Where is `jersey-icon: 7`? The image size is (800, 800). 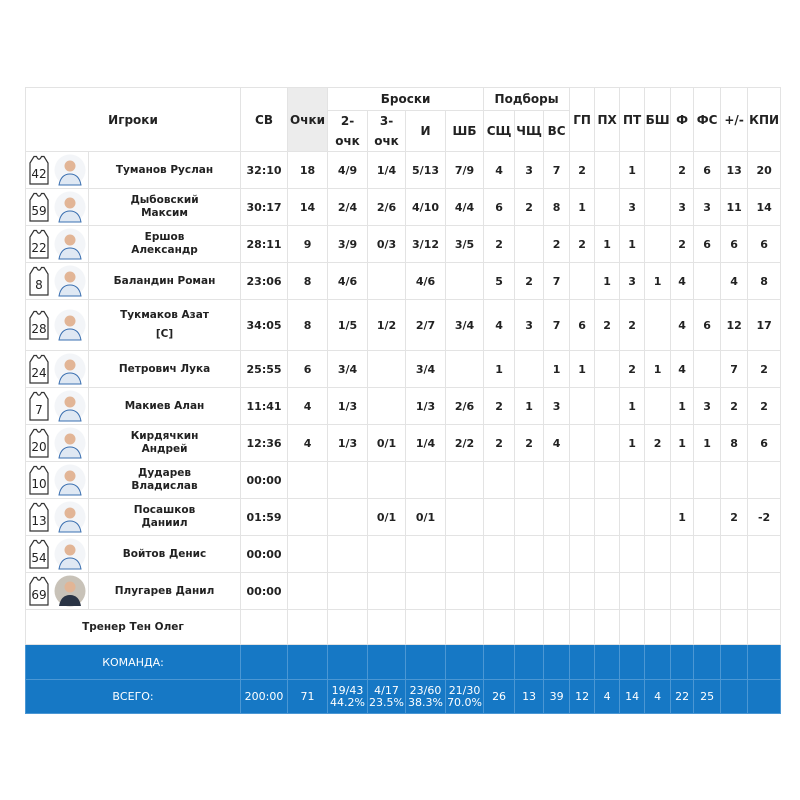
jersey-icon: 7 is located at coordinates (39, 406).